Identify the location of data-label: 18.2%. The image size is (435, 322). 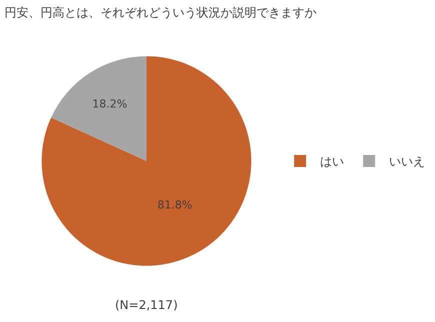
(110, 103).